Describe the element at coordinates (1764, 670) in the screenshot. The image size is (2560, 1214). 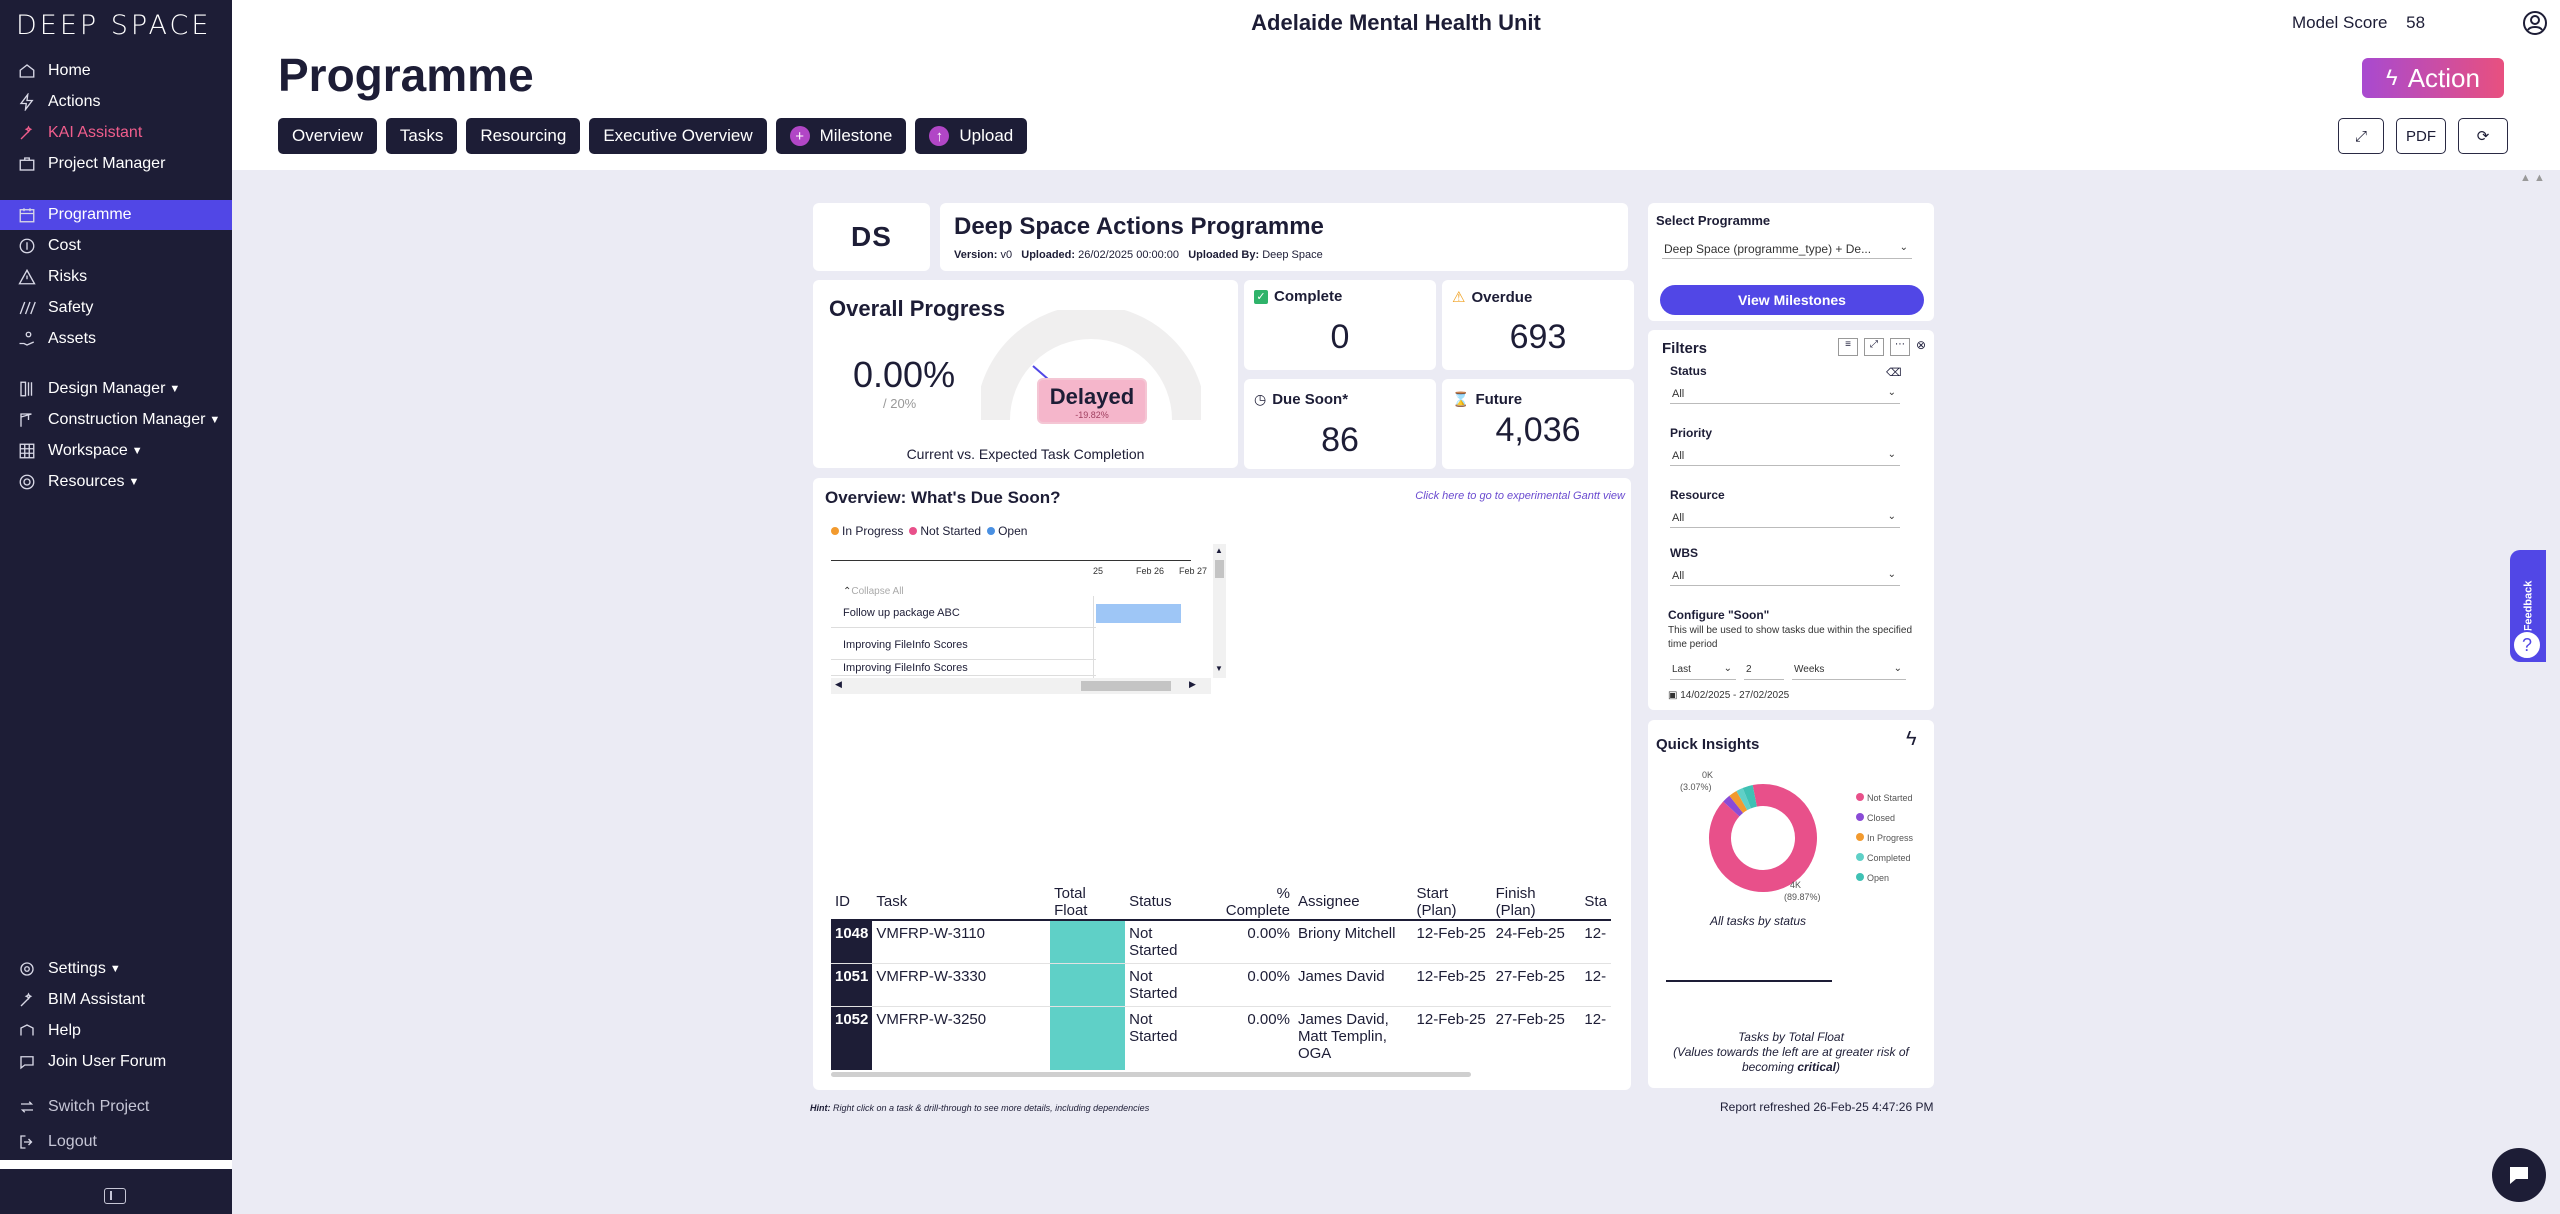
I see `period-count-input: 2` at that location.